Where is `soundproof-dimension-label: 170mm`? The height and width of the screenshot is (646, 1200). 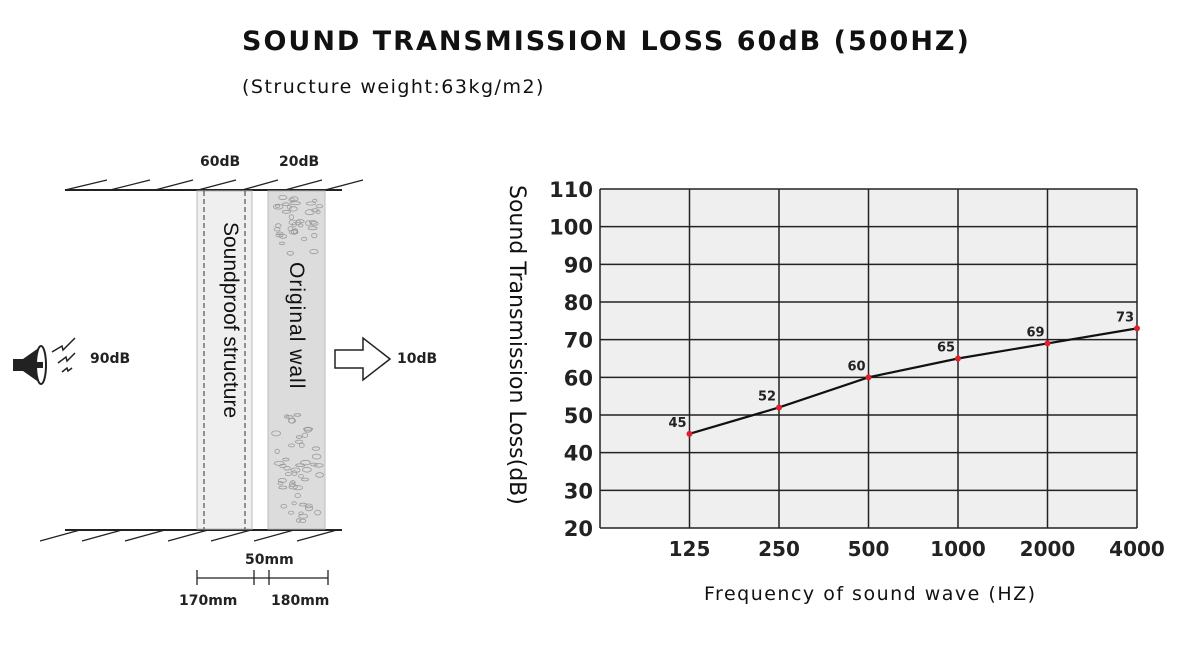 soundproof-dimension-label: 170mm is located at coordinates (208, 601).